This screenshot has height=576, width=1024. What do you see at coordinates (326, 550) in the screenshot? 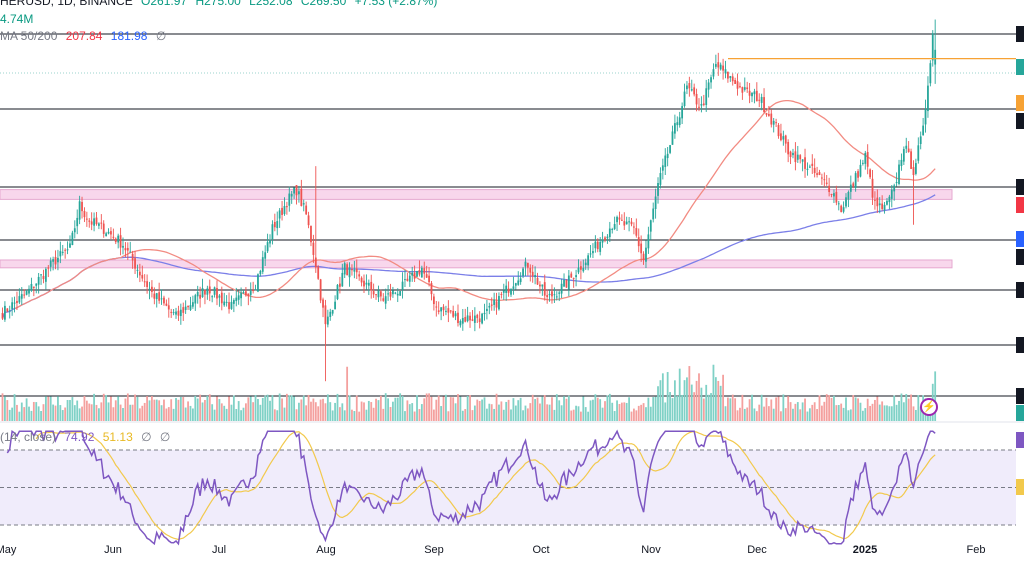
I see `time-tick-label: Aug` at bounding box center [326, 550].